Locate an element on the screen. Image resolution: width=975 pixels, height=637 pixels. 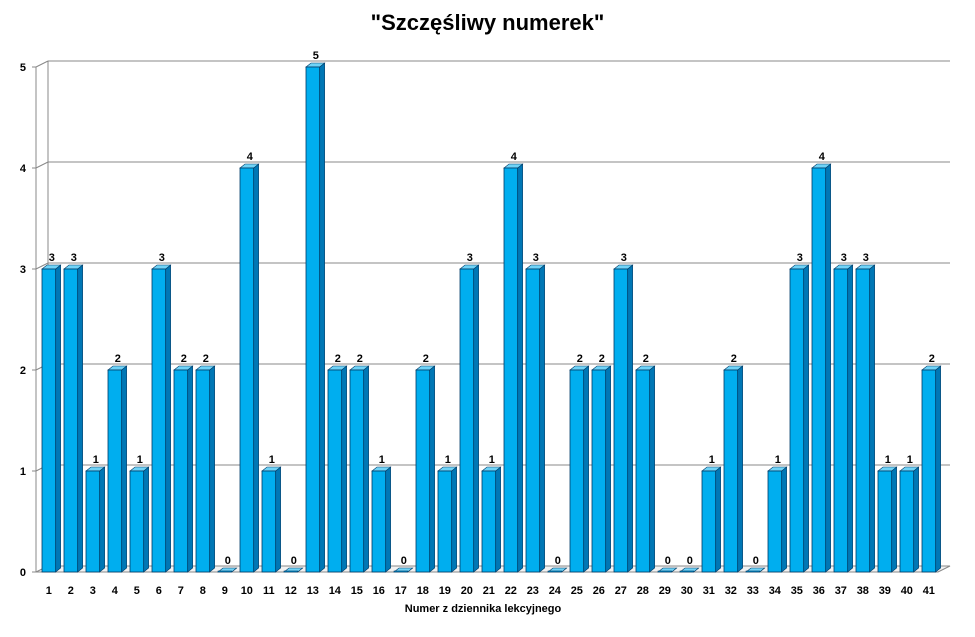
x-tick-label: 8 is located at coordinates (203, 591).